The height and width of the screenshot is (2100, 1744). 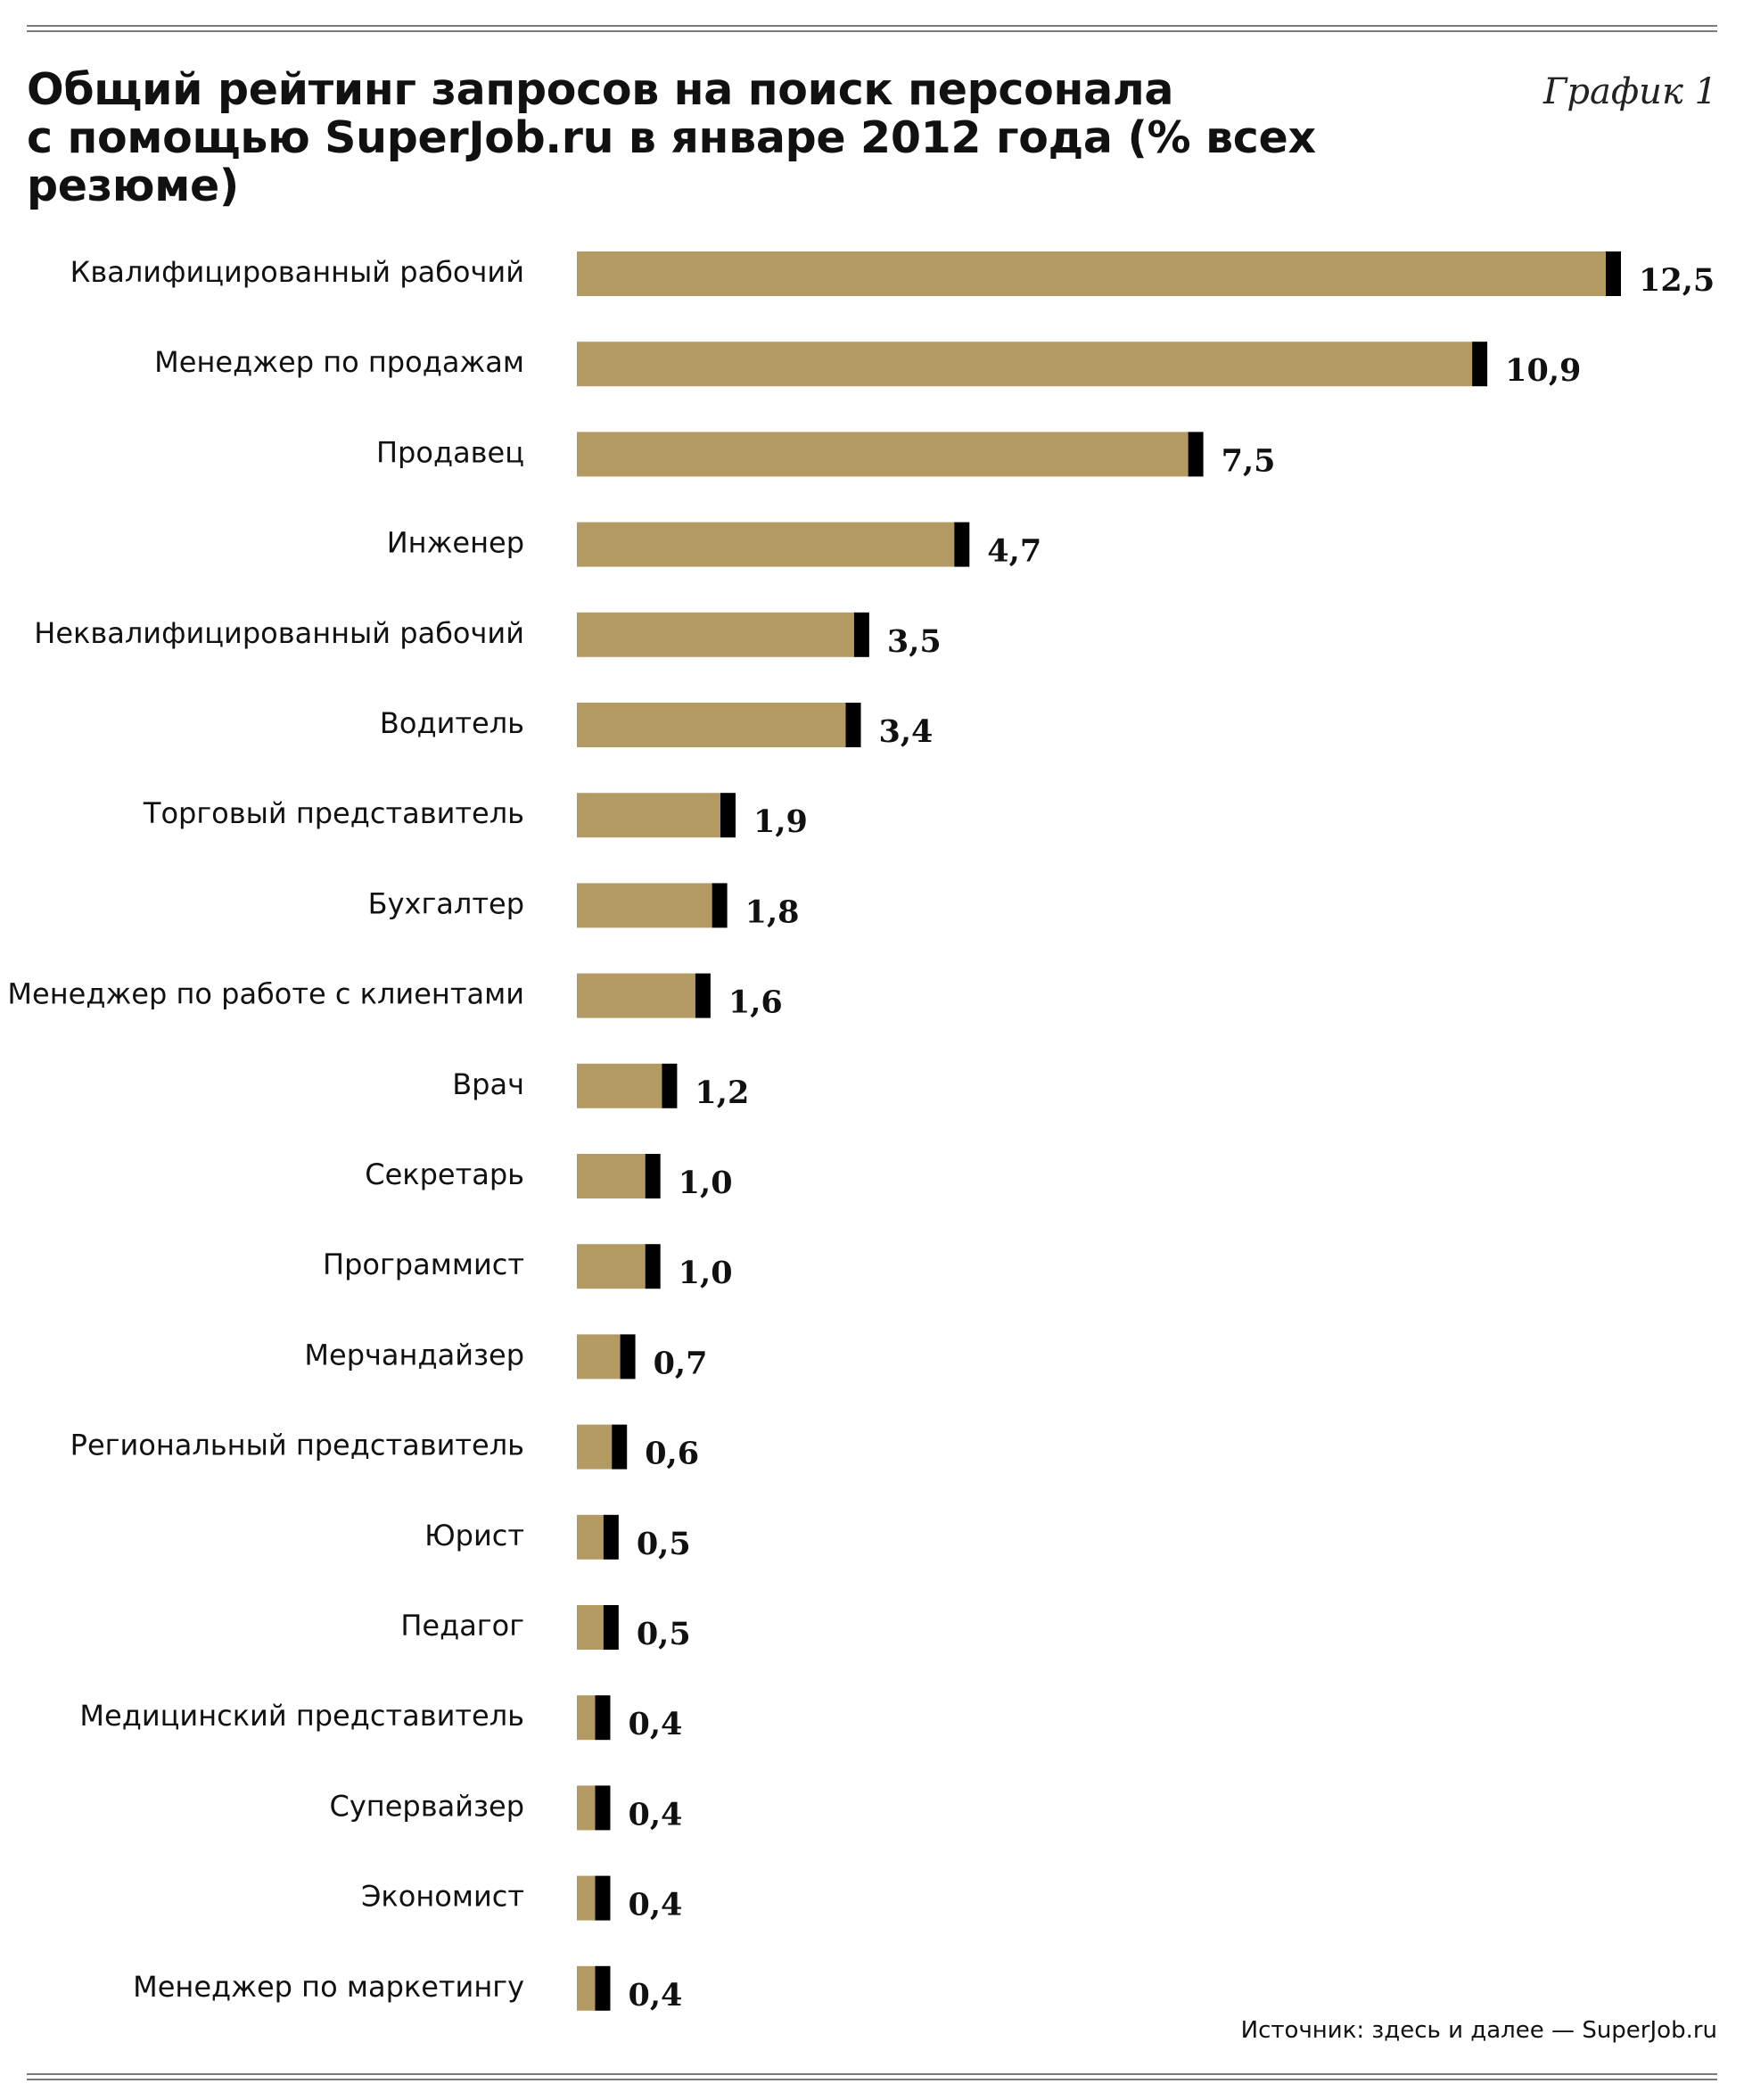 What do you see at coordinates (1543, 370) in the screenshot?
I see `value-label: 10,9` at bounding box center [1543, 370].